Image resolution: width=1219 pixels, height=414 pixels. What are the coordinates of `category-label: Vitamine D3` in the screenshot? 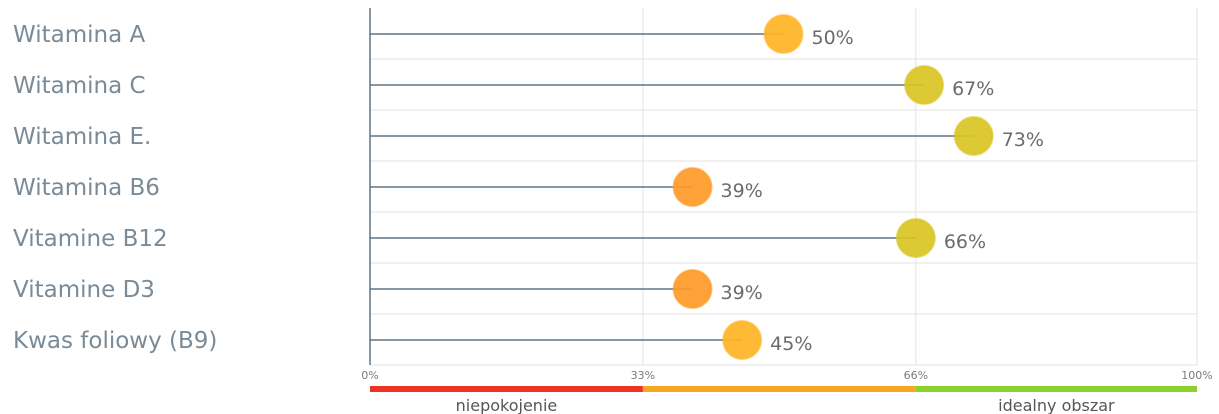 It's located at (84, 290).